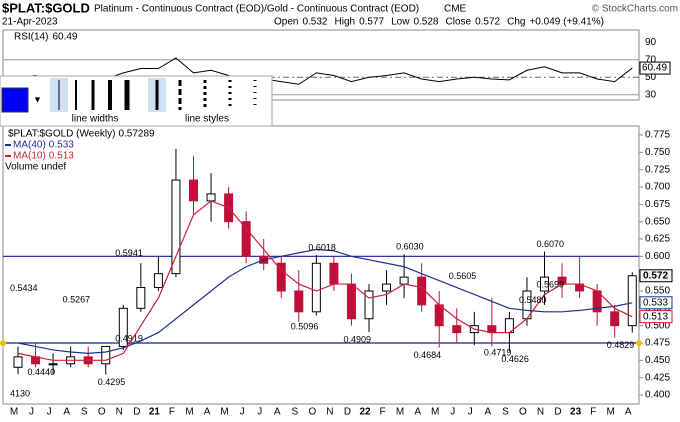 The image size is (680, 422). I want to click on price-annotation: 0.5699, so click(551, 285).